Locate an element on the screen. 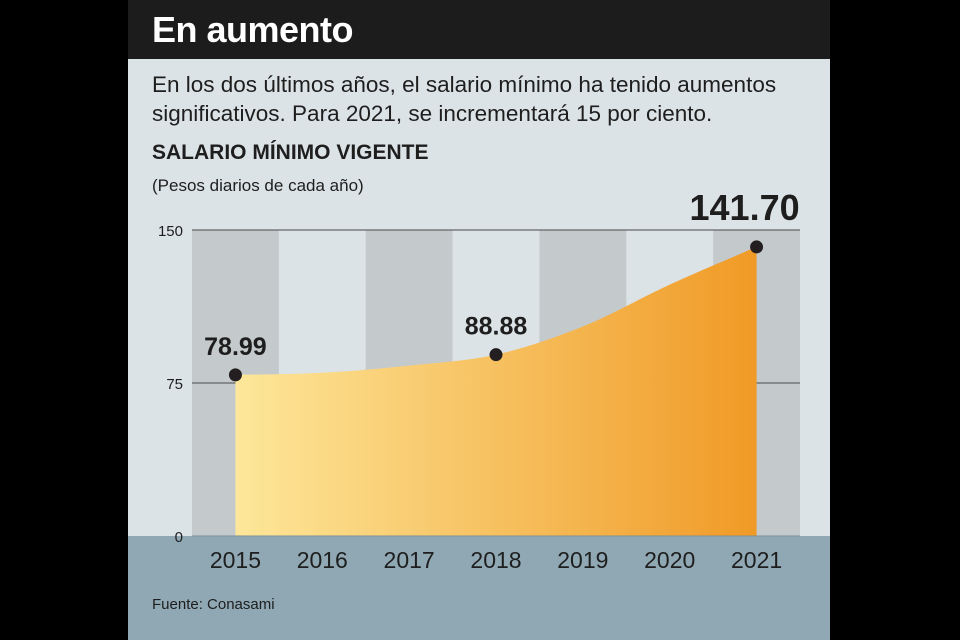 Image resolution: width=960 pixels, height=640 pixels. data-label-2015: 78.99 is located at coordinates (235, 347).